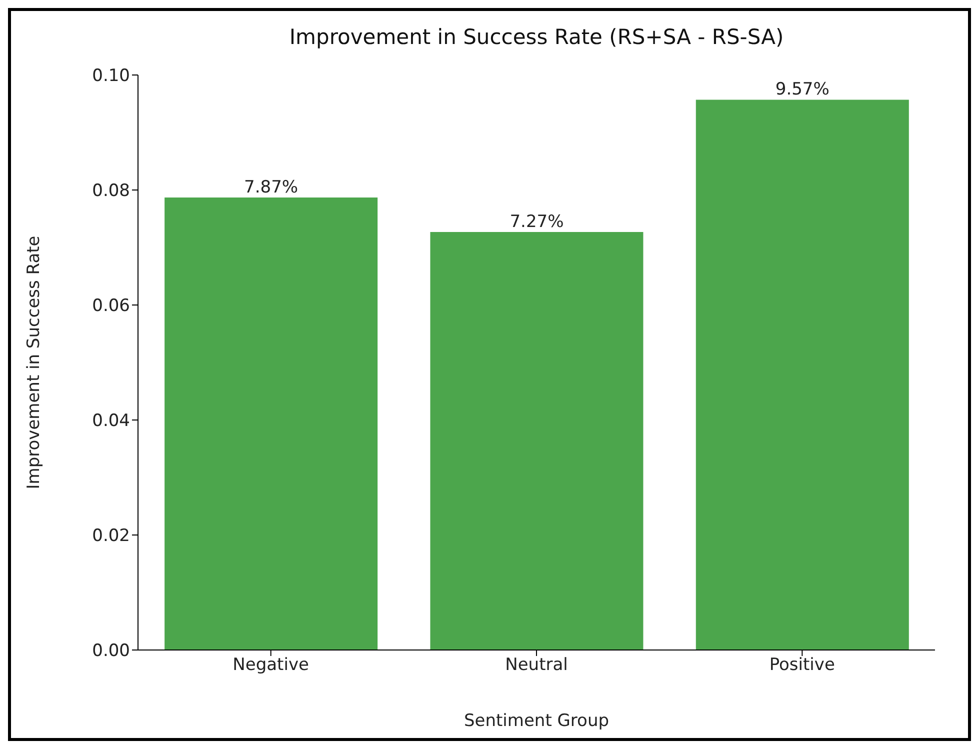 The width and height of the screenshot is (979, 749). I want to click on x-tick-label: Positive, so click(802, 665).